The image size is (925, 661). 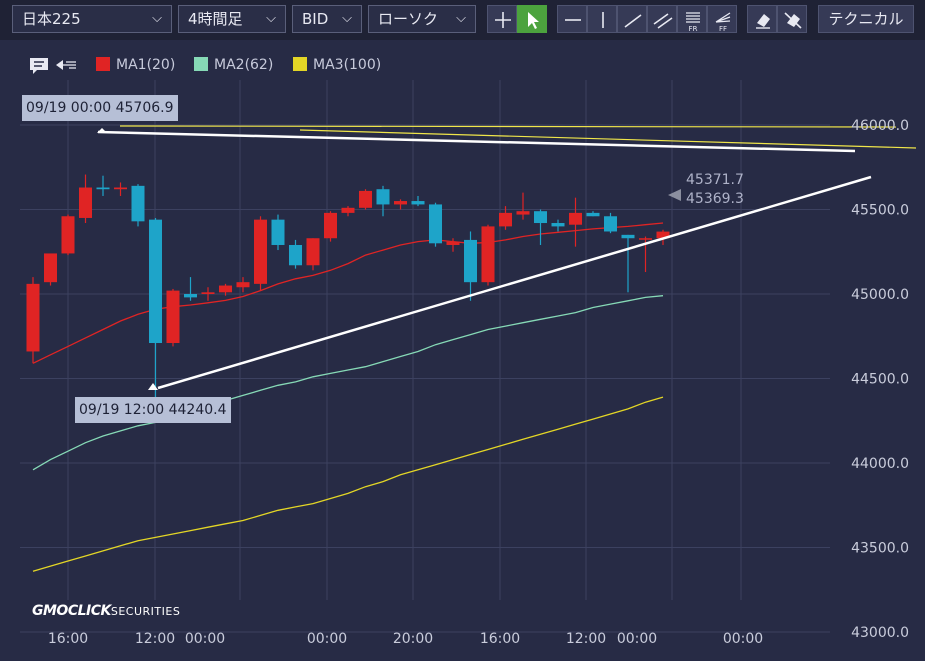 I want to click on x-tick-label-7: 00:00, so click(x=637, y=639).